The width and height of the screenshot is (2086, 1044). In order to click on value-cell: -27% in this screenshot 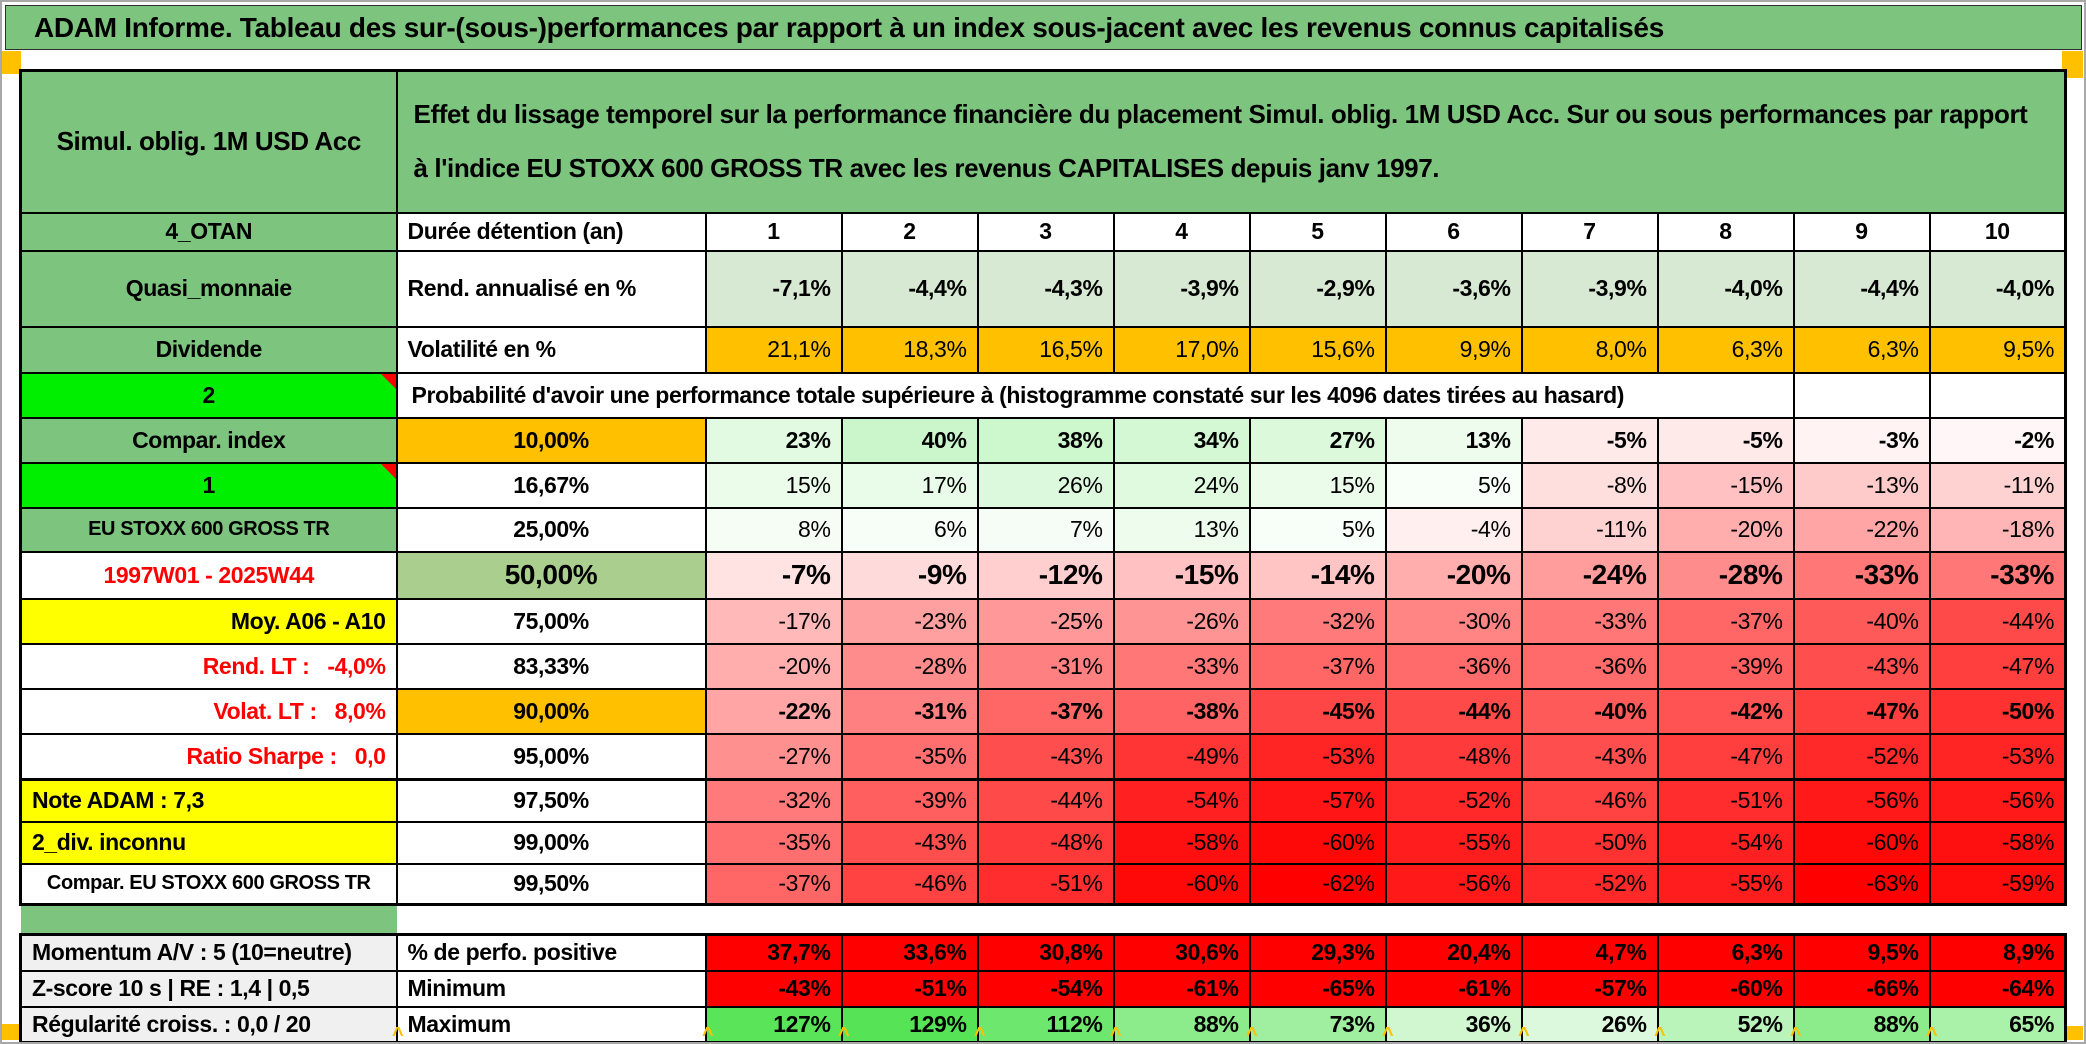, I will do `click(773, 756)`.